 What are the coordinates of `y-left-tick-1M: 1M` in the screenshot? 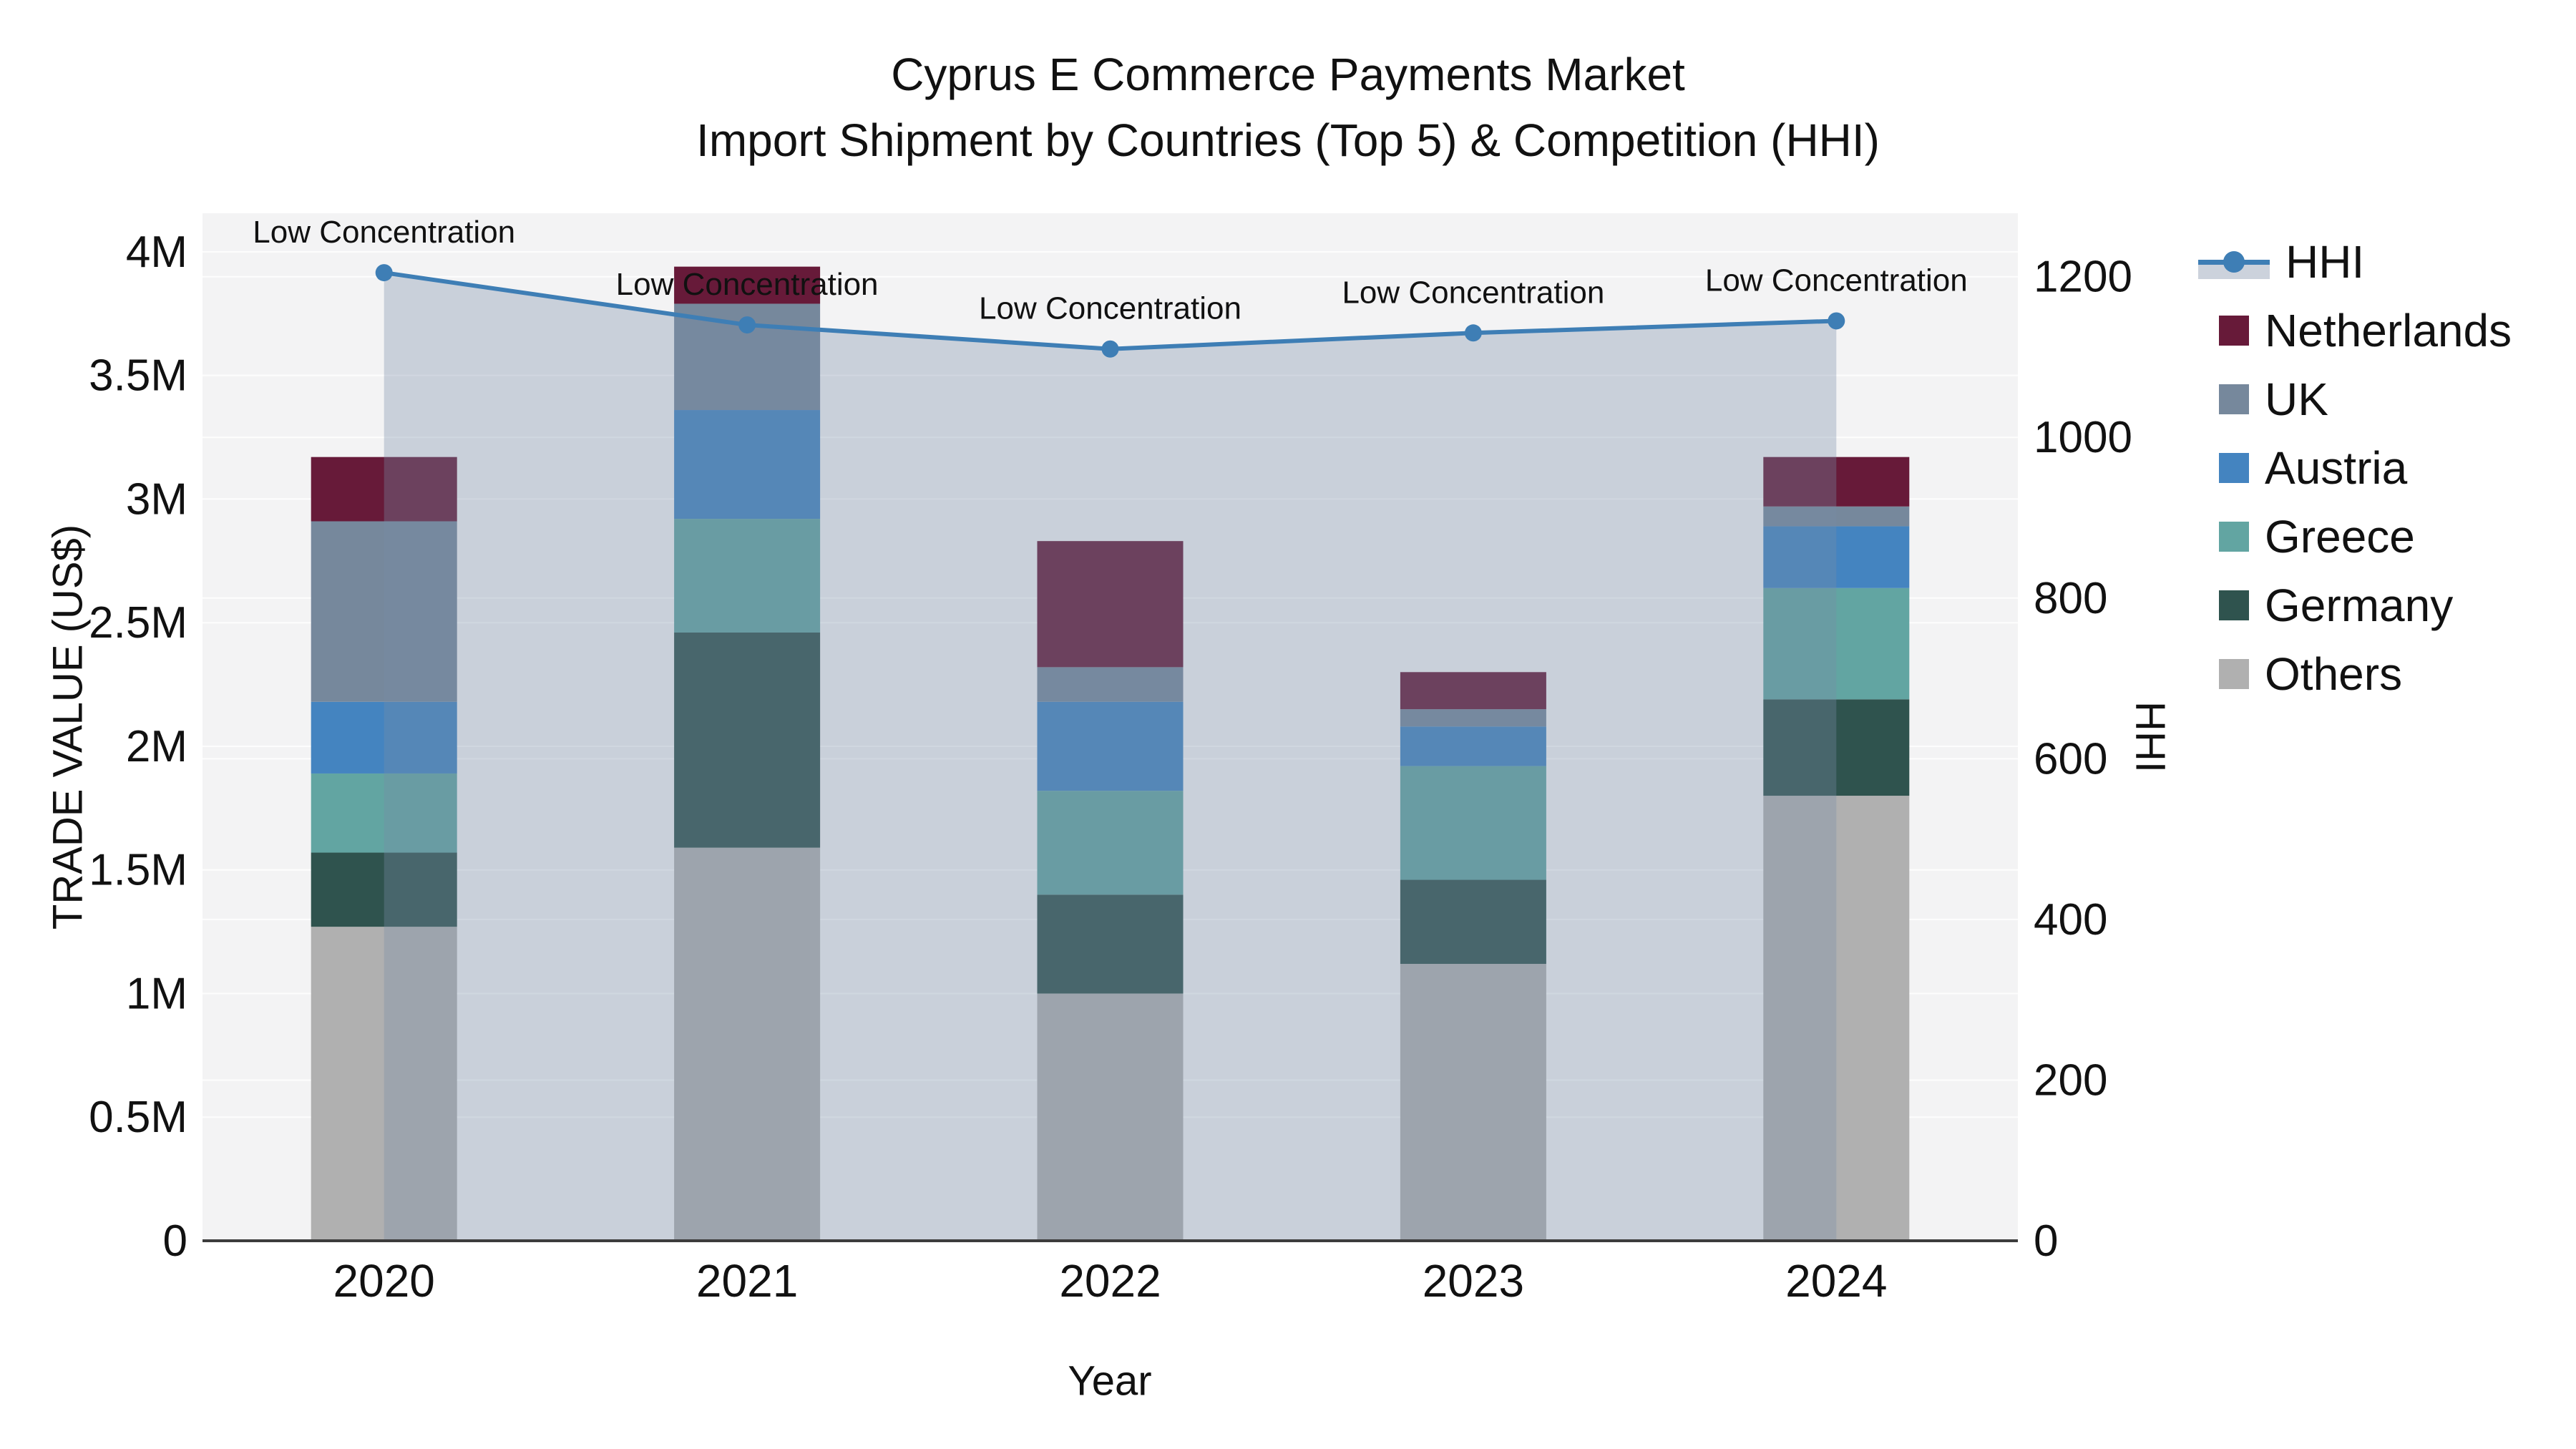 It's located at (156, 993).